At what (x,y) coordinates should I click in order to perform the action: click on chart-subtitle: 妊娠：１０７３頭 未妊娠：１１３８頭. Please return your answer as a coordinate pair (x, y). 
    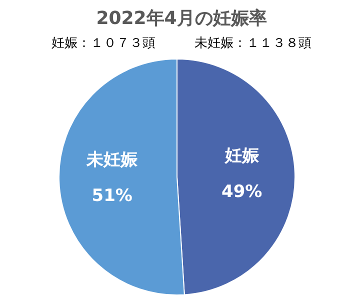
    Looking at the image, I should click on (181, 43).